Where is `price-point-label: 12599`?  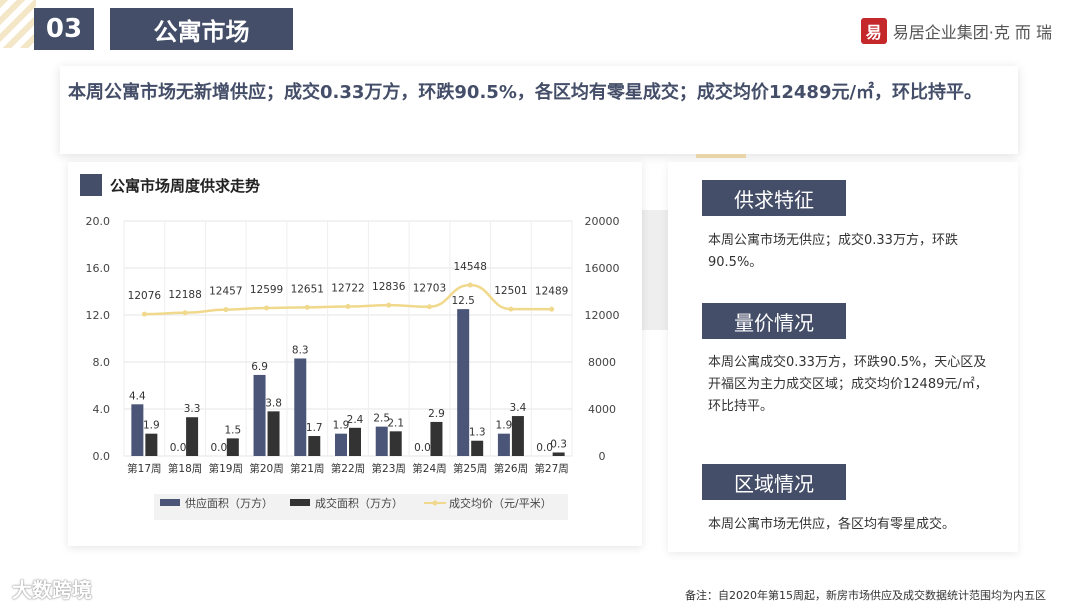
price-point-label: 12599 is located at coordinates (266, 290).